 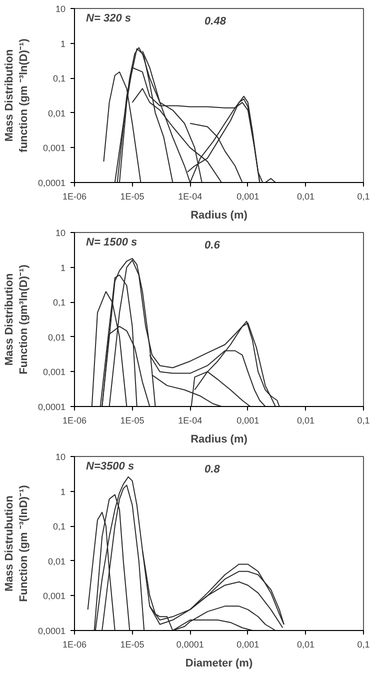 What do you see at coordinates (110, 466) in the screenshot?
I see `annotation: N=3500 s` at bounding box center [110, 466].